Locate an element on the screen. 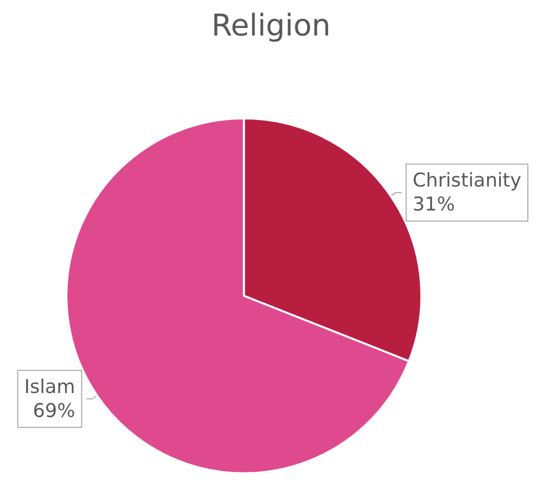 The height and width of the screenshot is (493, 542). chart-title: Religion is located at coordinates (271, 26).